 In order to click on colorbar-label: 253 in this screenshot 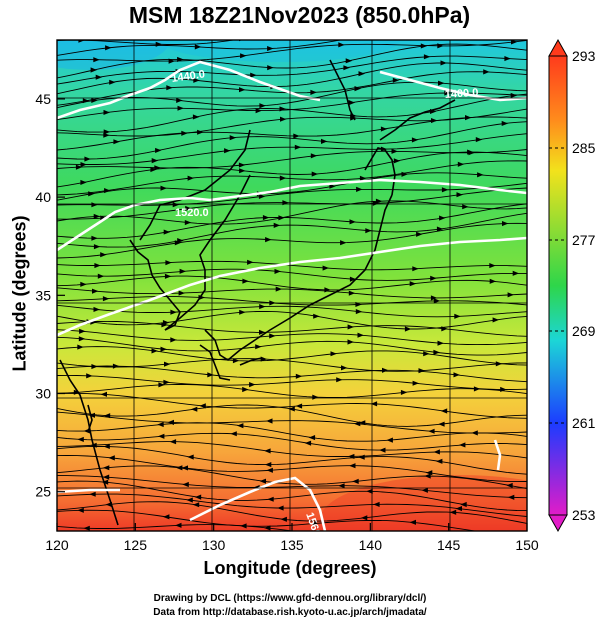, I will do `click(584, 515)`.